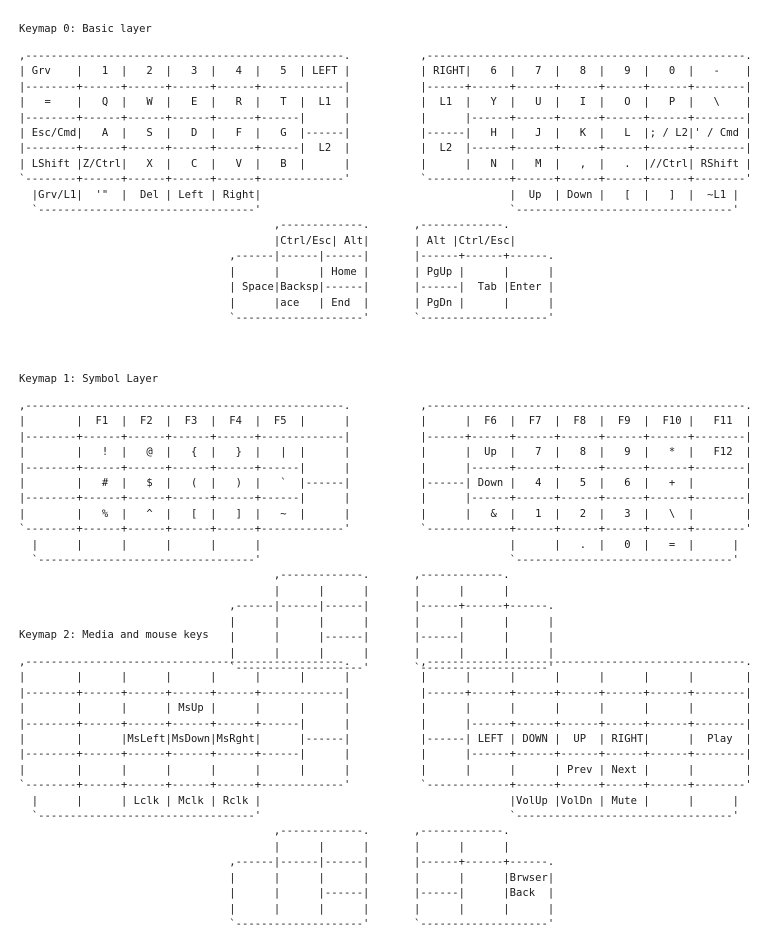 The image size is (765, 932). What do you see at coordinates (85, 29) in the screenshot?
I see `keymap-0-title: Keymap 0: Basic layer` at bounding box center [85, 29].